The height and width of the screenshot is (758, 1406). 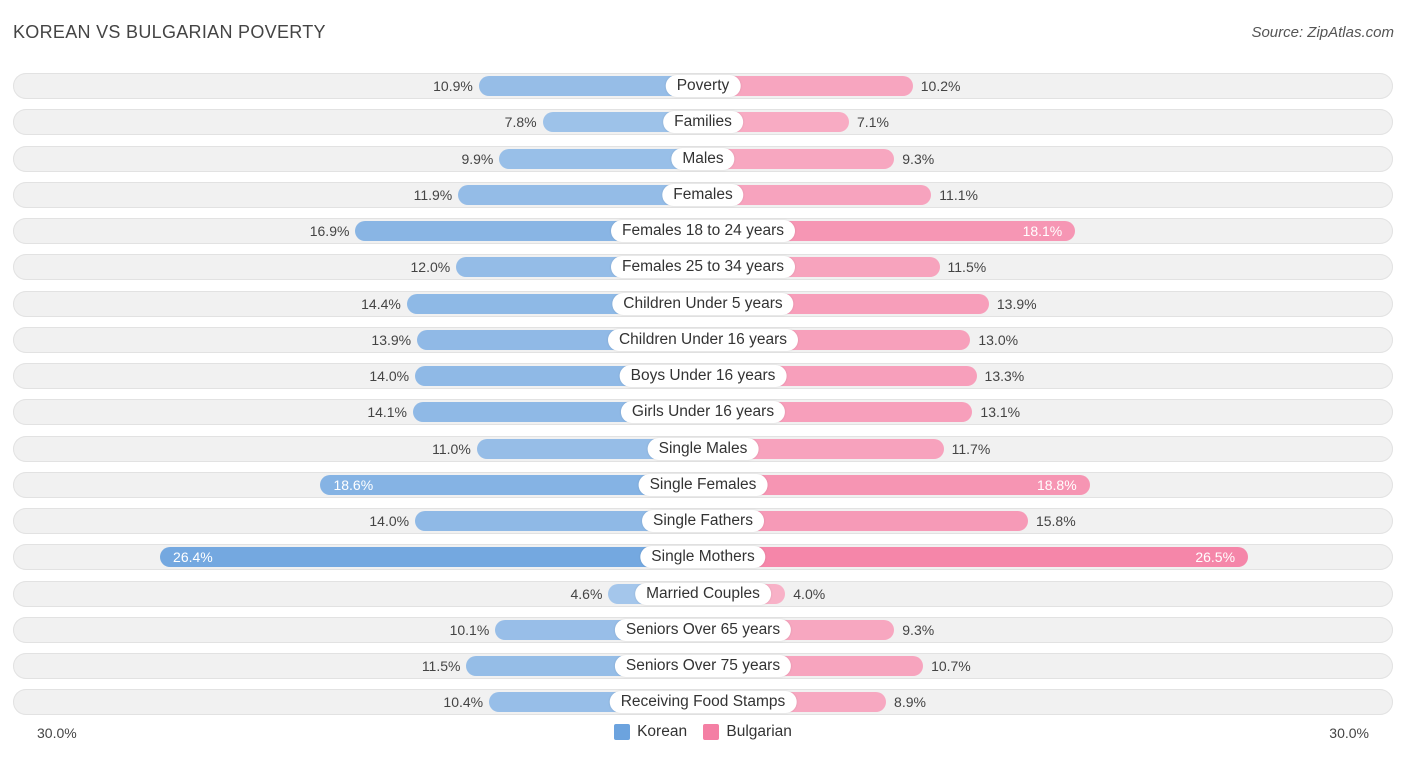 I want to click on value-label-bulgarian: 13.0%, so click(x=998, y=339).